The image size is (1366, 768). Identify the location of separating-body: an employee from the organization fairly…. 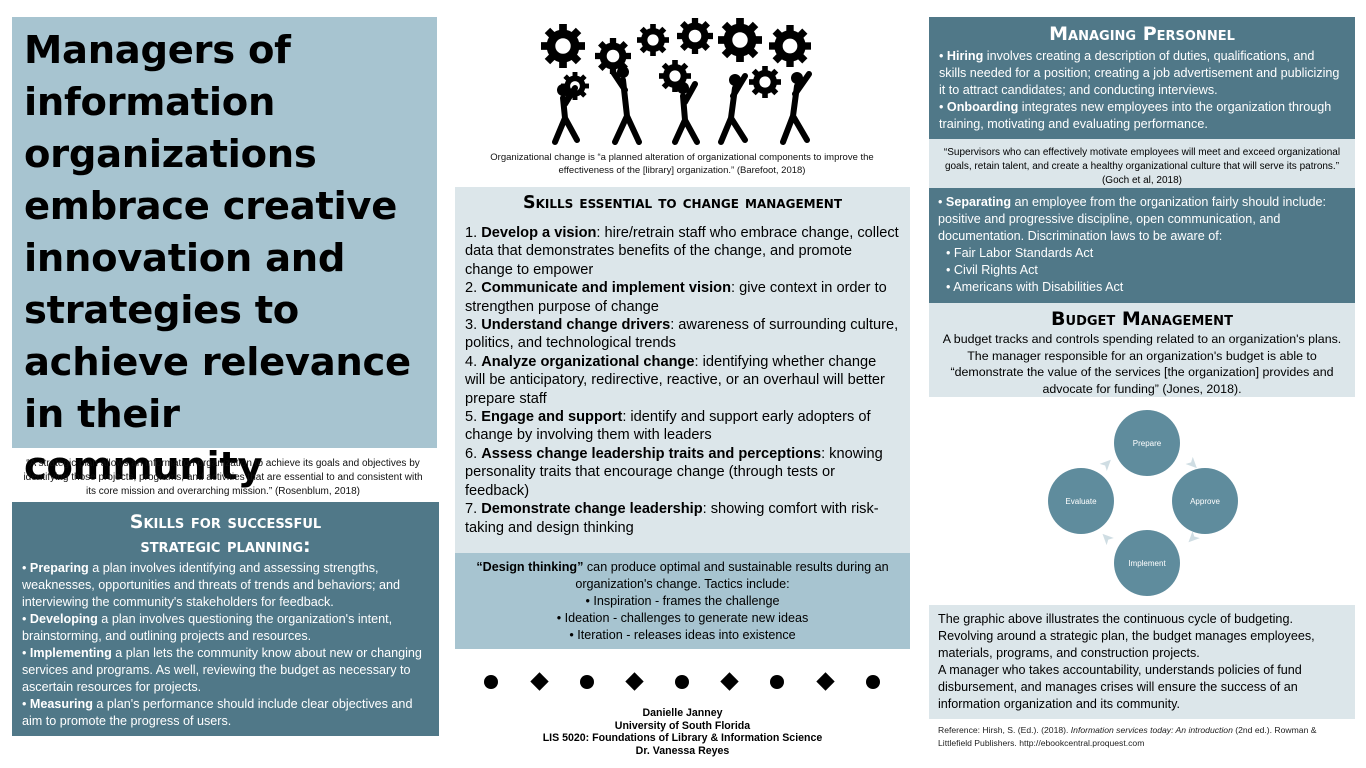
(1132, 219).